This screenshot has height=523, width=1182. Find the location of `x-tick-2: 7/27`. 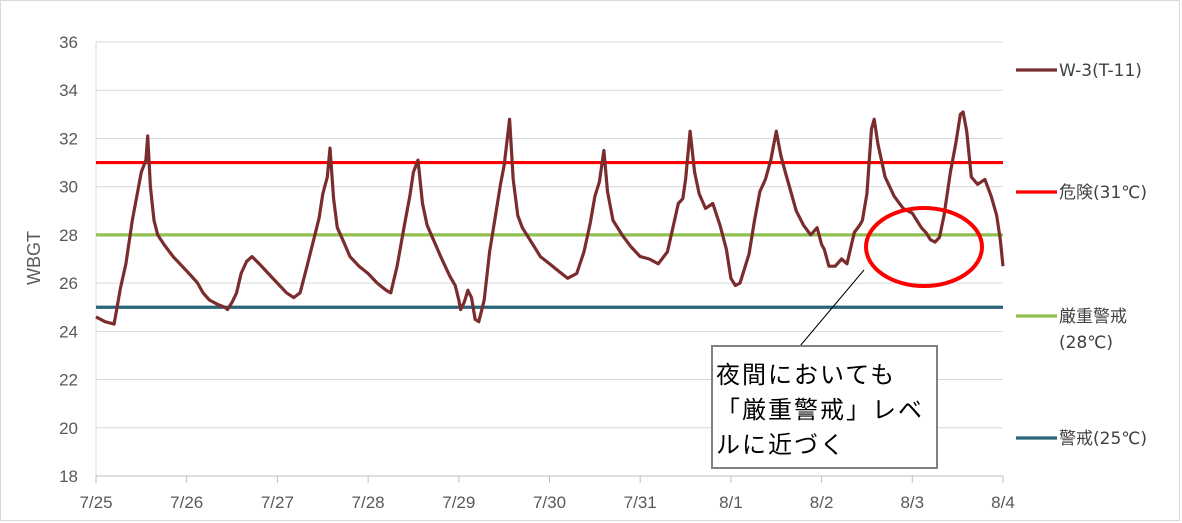

x-tick-2: 7/27 is located at coordinates (277, 502).